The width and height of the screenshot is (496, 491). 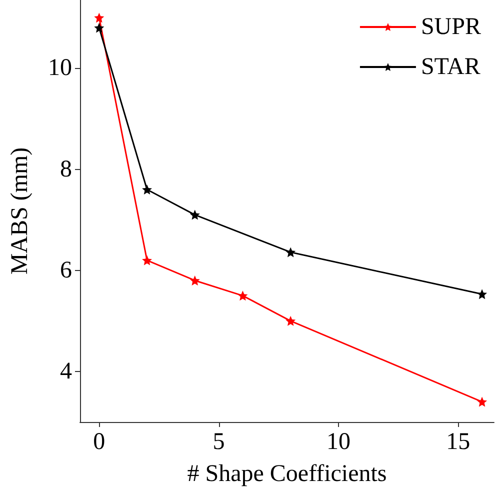 What do you see at coordinates (450, 67) in the screenshot?
I see `legend-label: STAR` at bounding box center [450, 67].